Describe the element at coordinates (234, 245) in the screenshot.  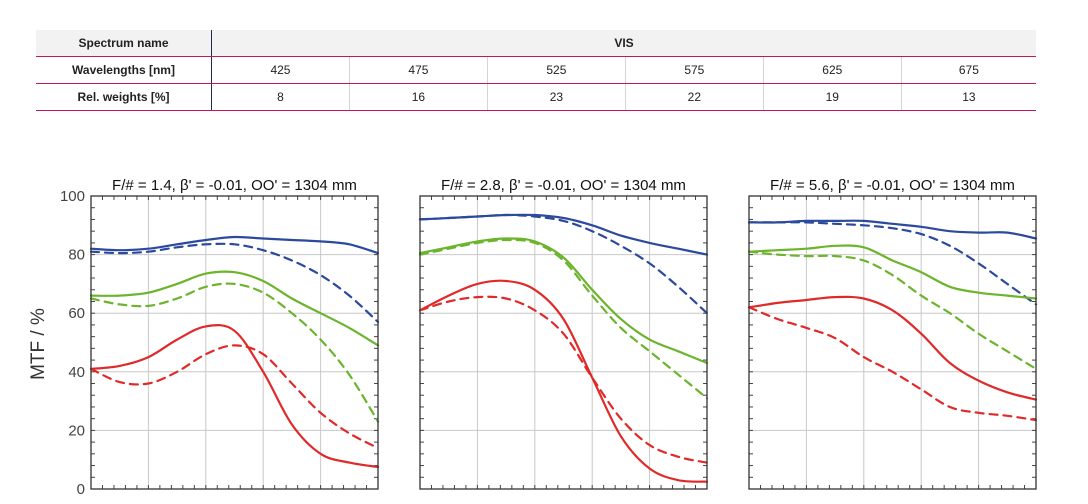
I see `series-line-blue-solid` at that location.